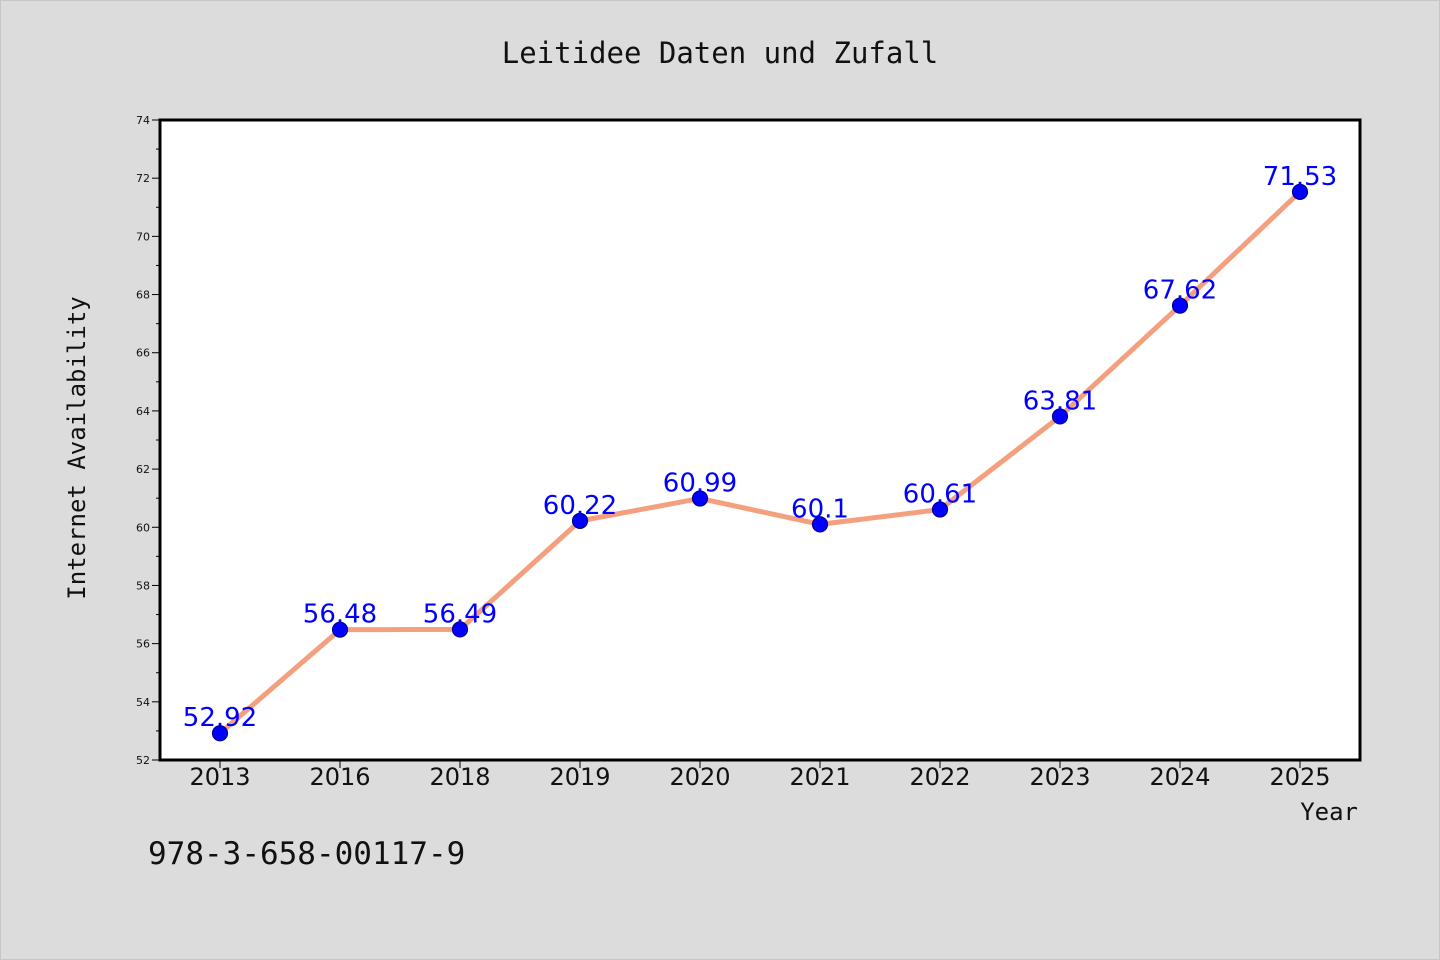  Describe the element at coordinates (143, 353) in the screenshot. I see `y-tick-label: 66` at that location.